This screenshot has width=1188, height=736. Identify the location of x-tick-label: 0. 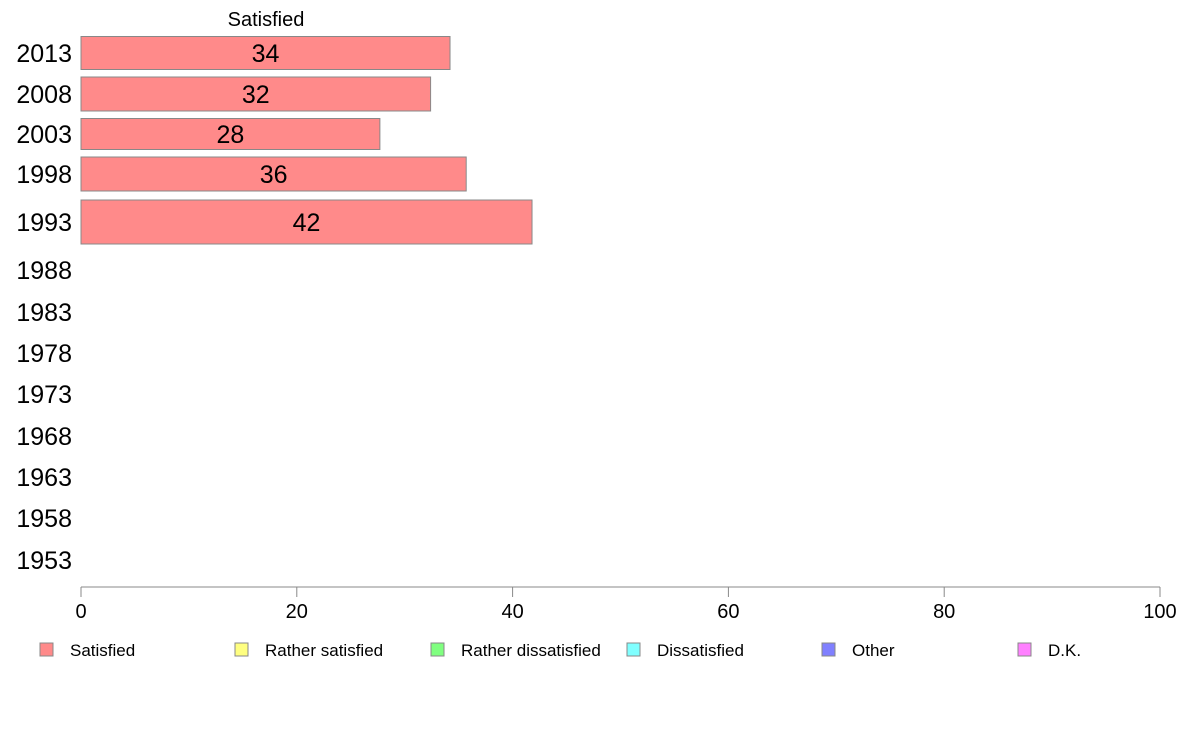
(80, 612).